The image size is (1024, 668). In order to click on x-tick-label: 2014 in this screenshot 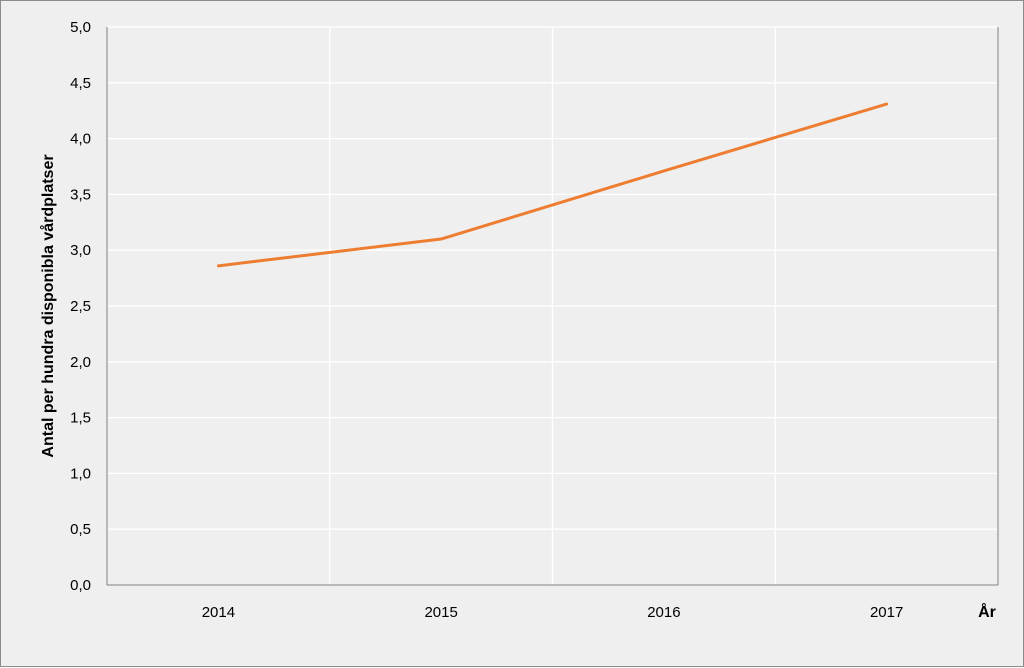, I will do `click(218, 612)`.